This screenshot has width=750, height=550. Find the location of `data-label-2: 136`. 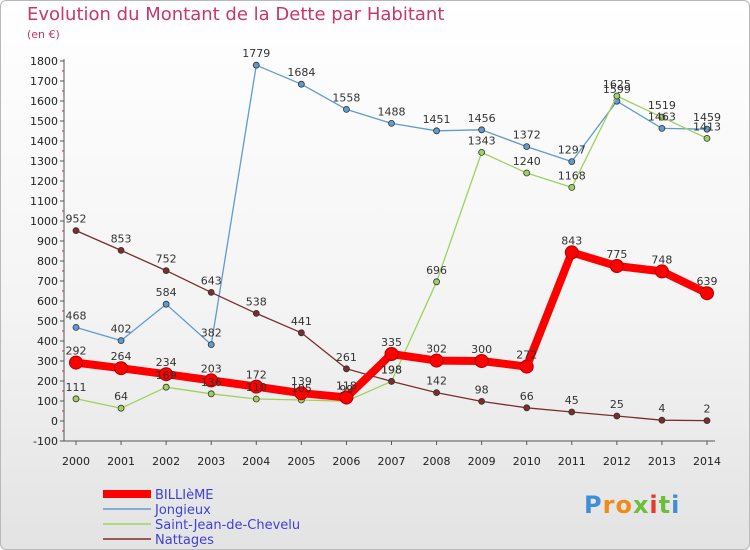

data-label-2: 136 is located at coordinates (211, 382).